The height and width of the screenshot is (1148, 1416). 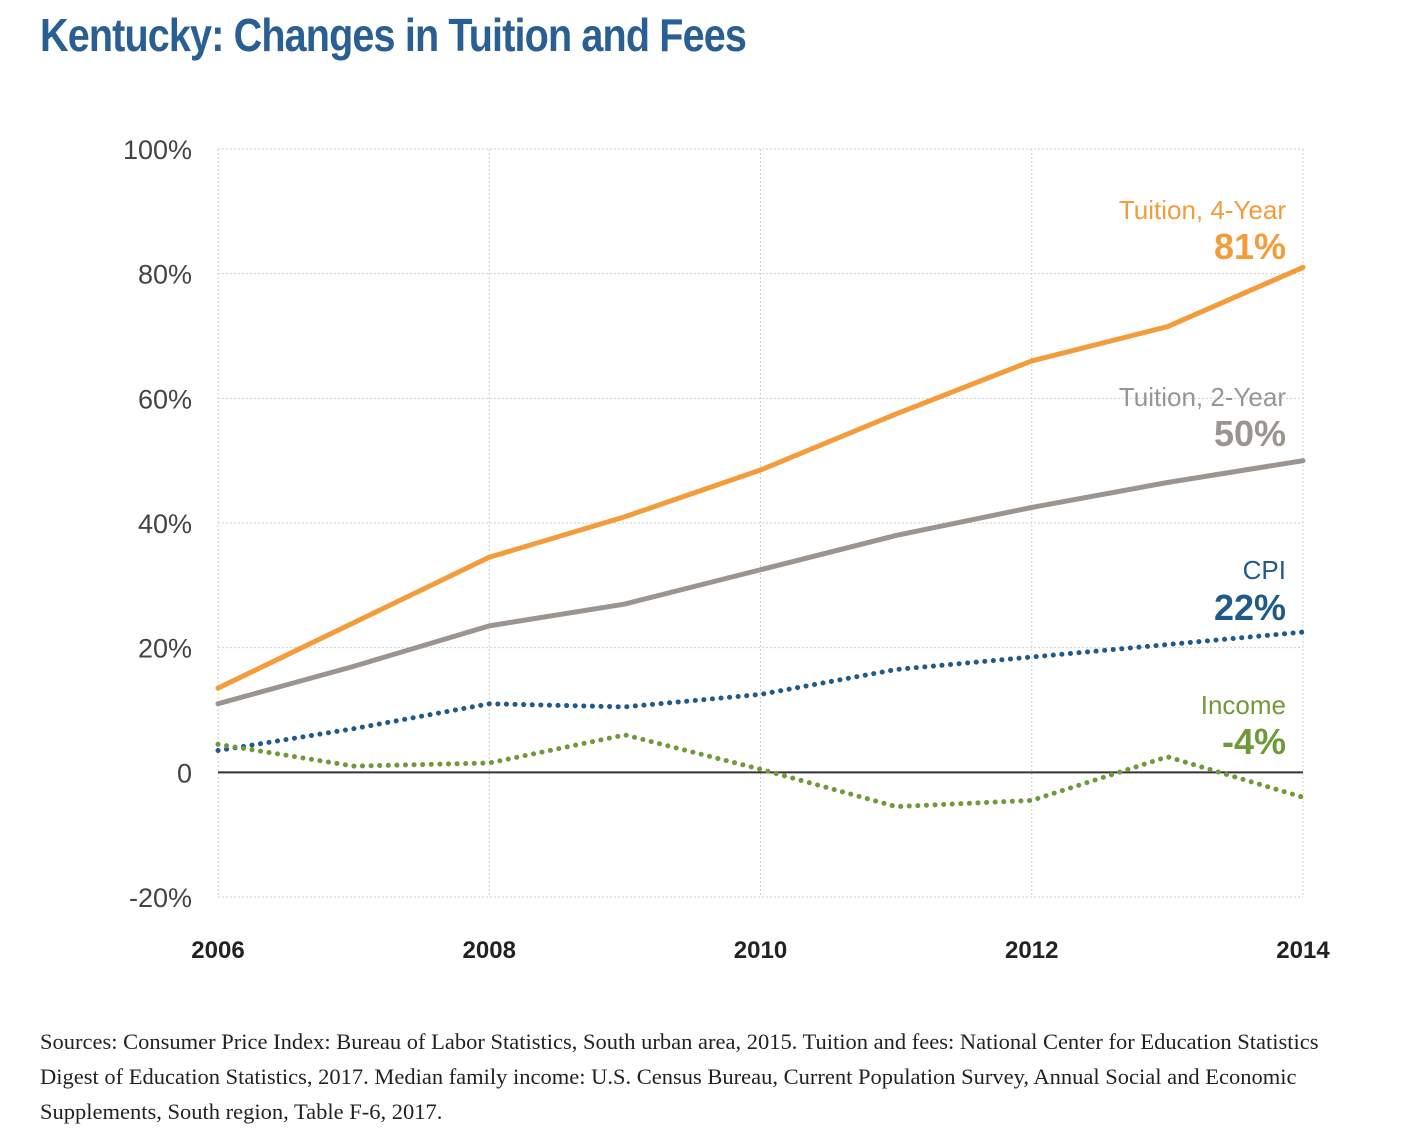 I want to click on series-name-income: Income, so click(x=1243, y=705).